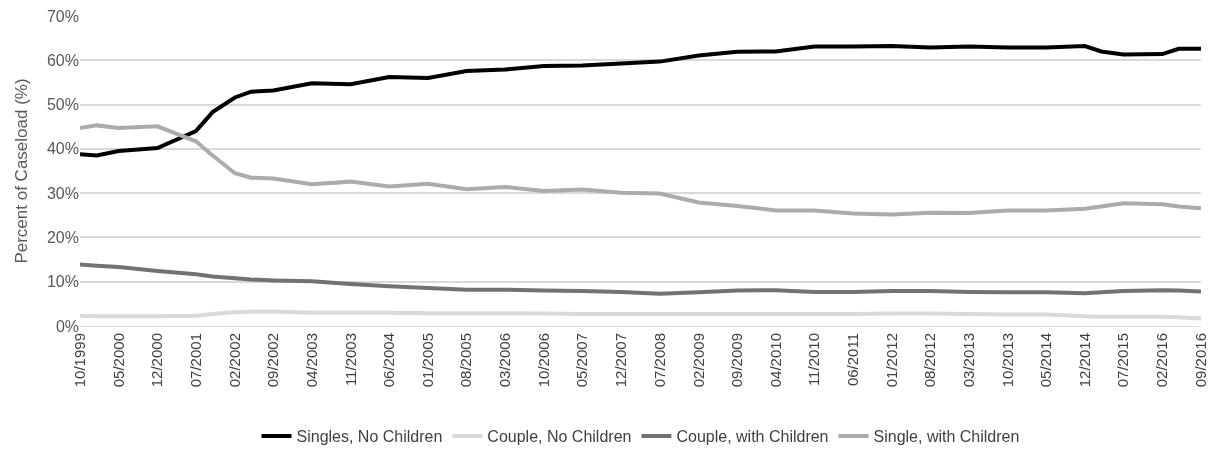  I want to click on y-tick-label: 0%, so click(67, 326).